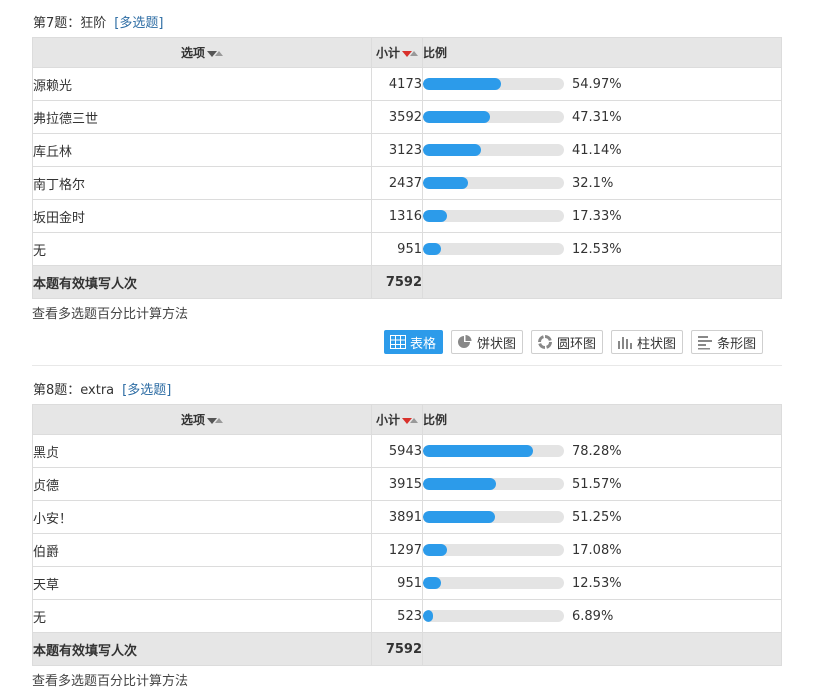  I want to click on table-row: 库丘林 3123 41.14%, so click(407, 150).